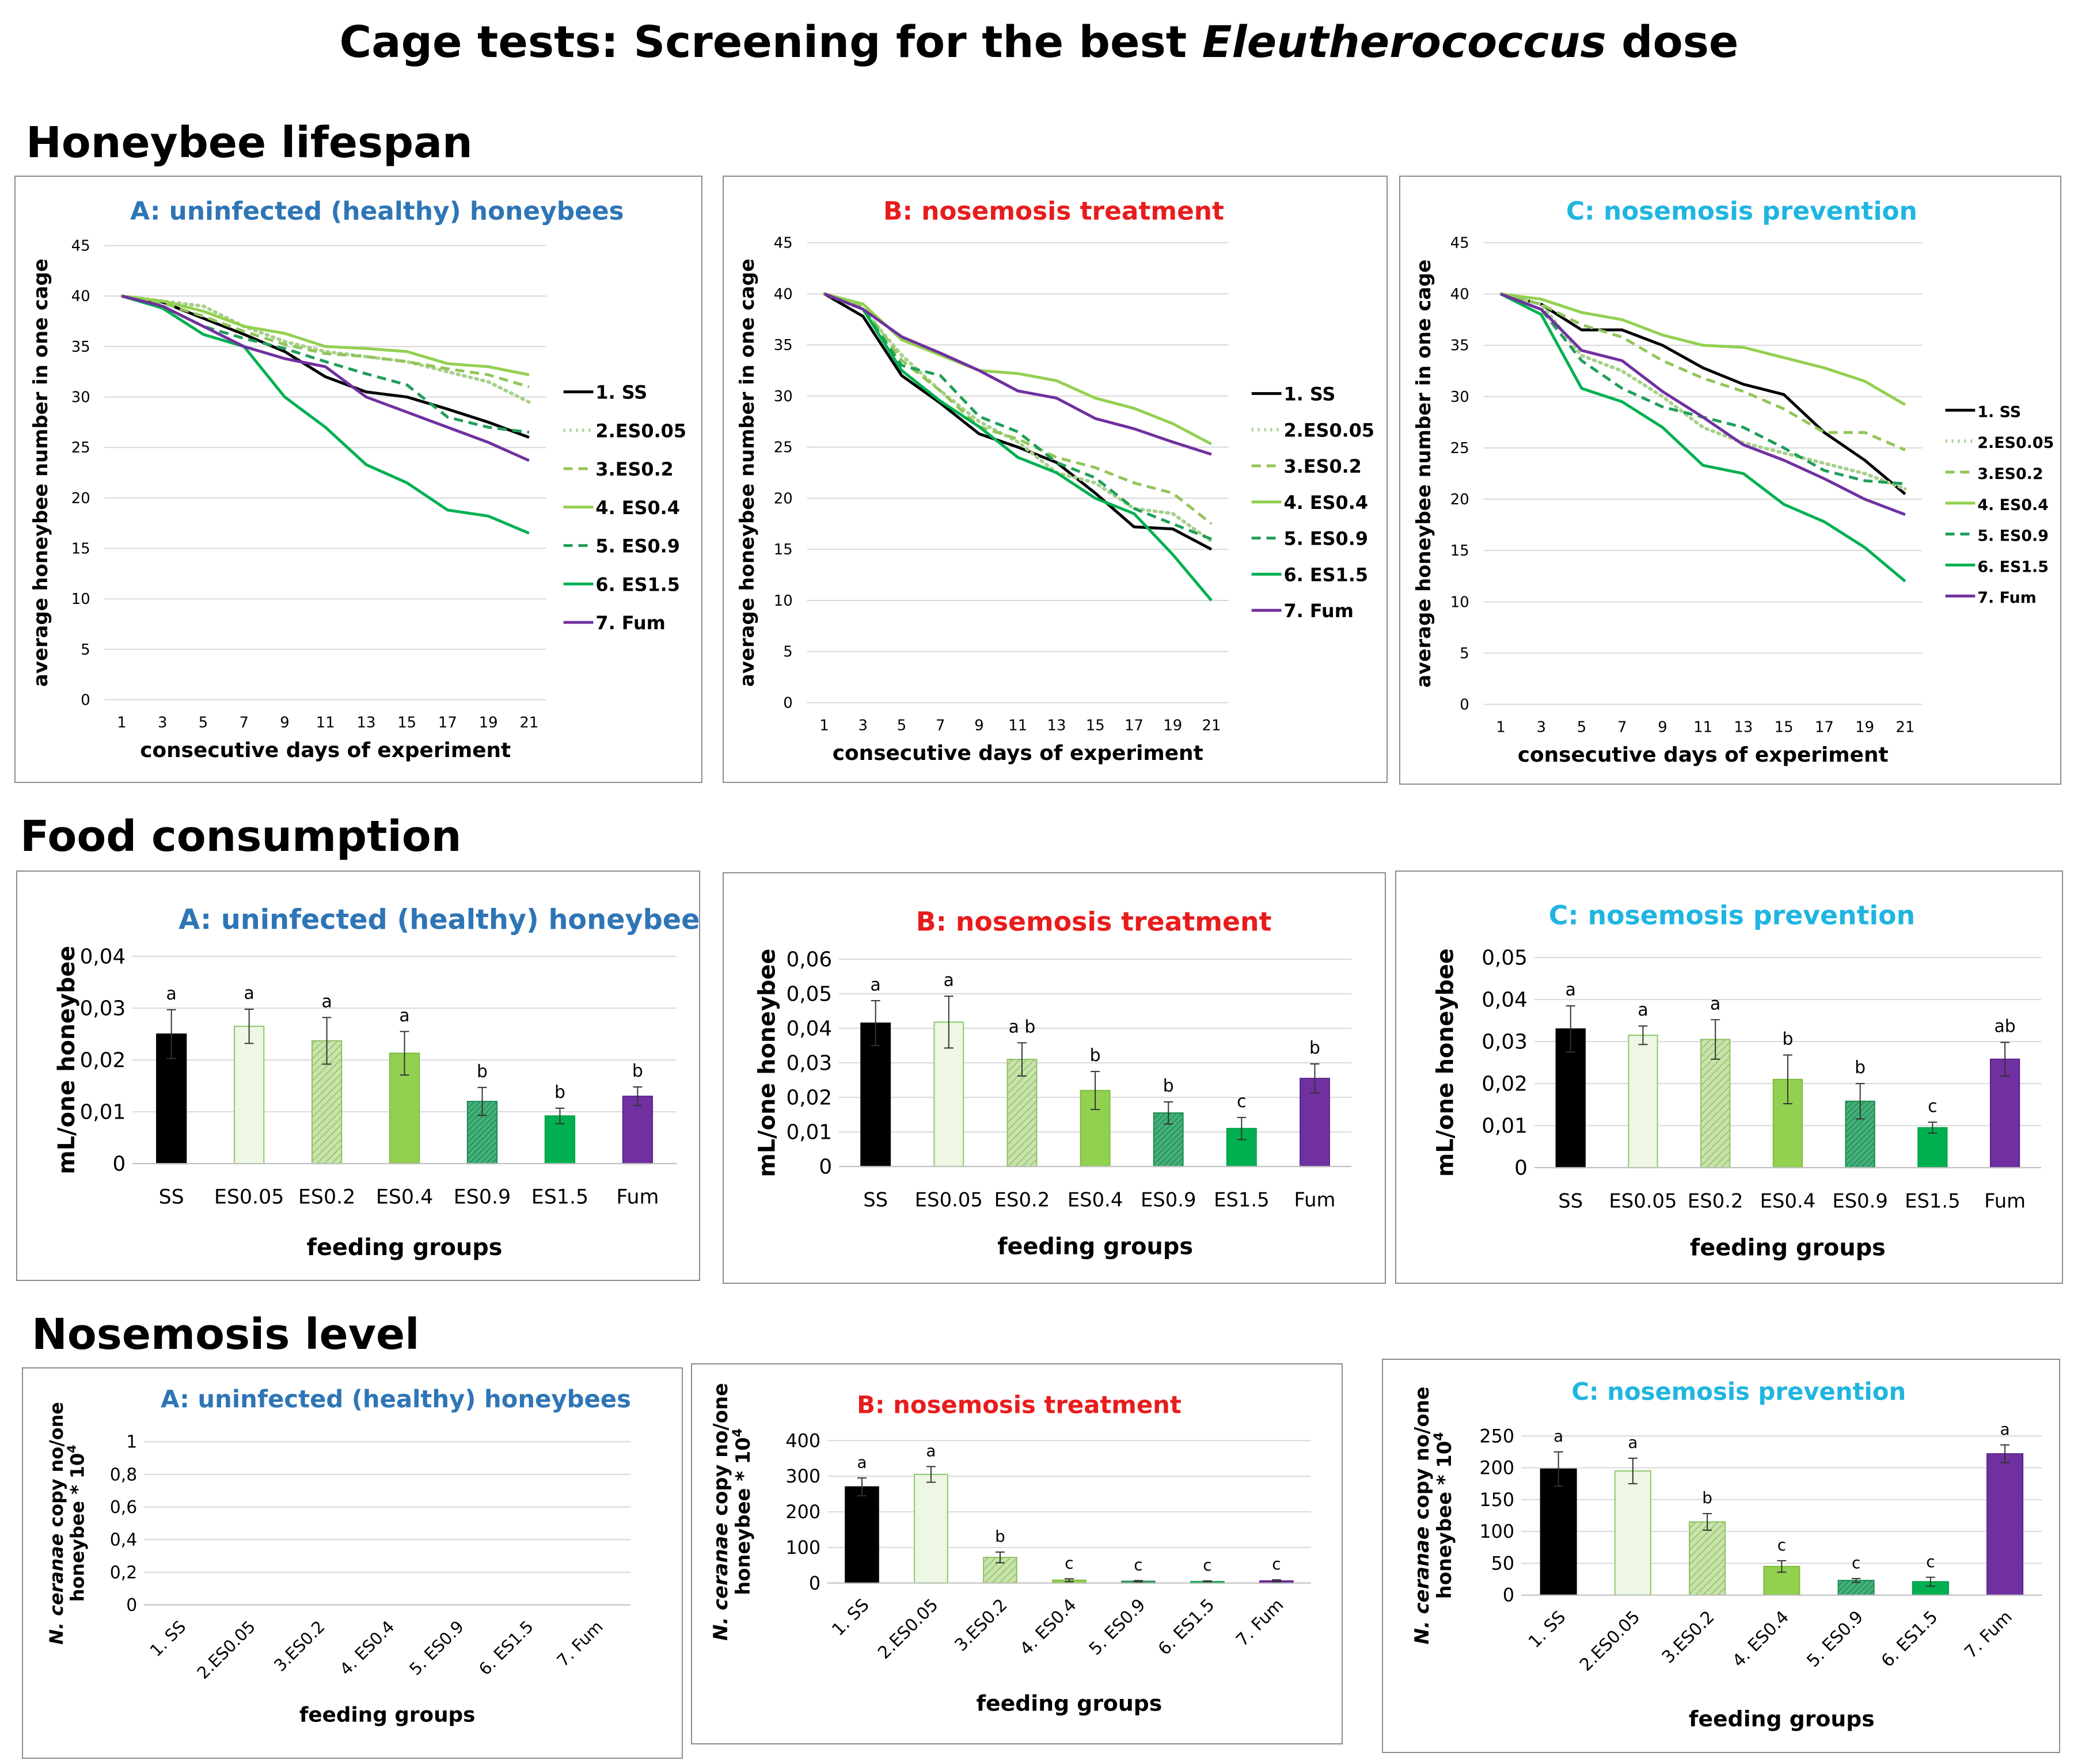 This screenshot has height=1764, width=2078. What do you see at coordinates (1989, 1635) in the screenshot?
I see `x-tick-label: 7. Fum` at bounding box center [1989, 1635].